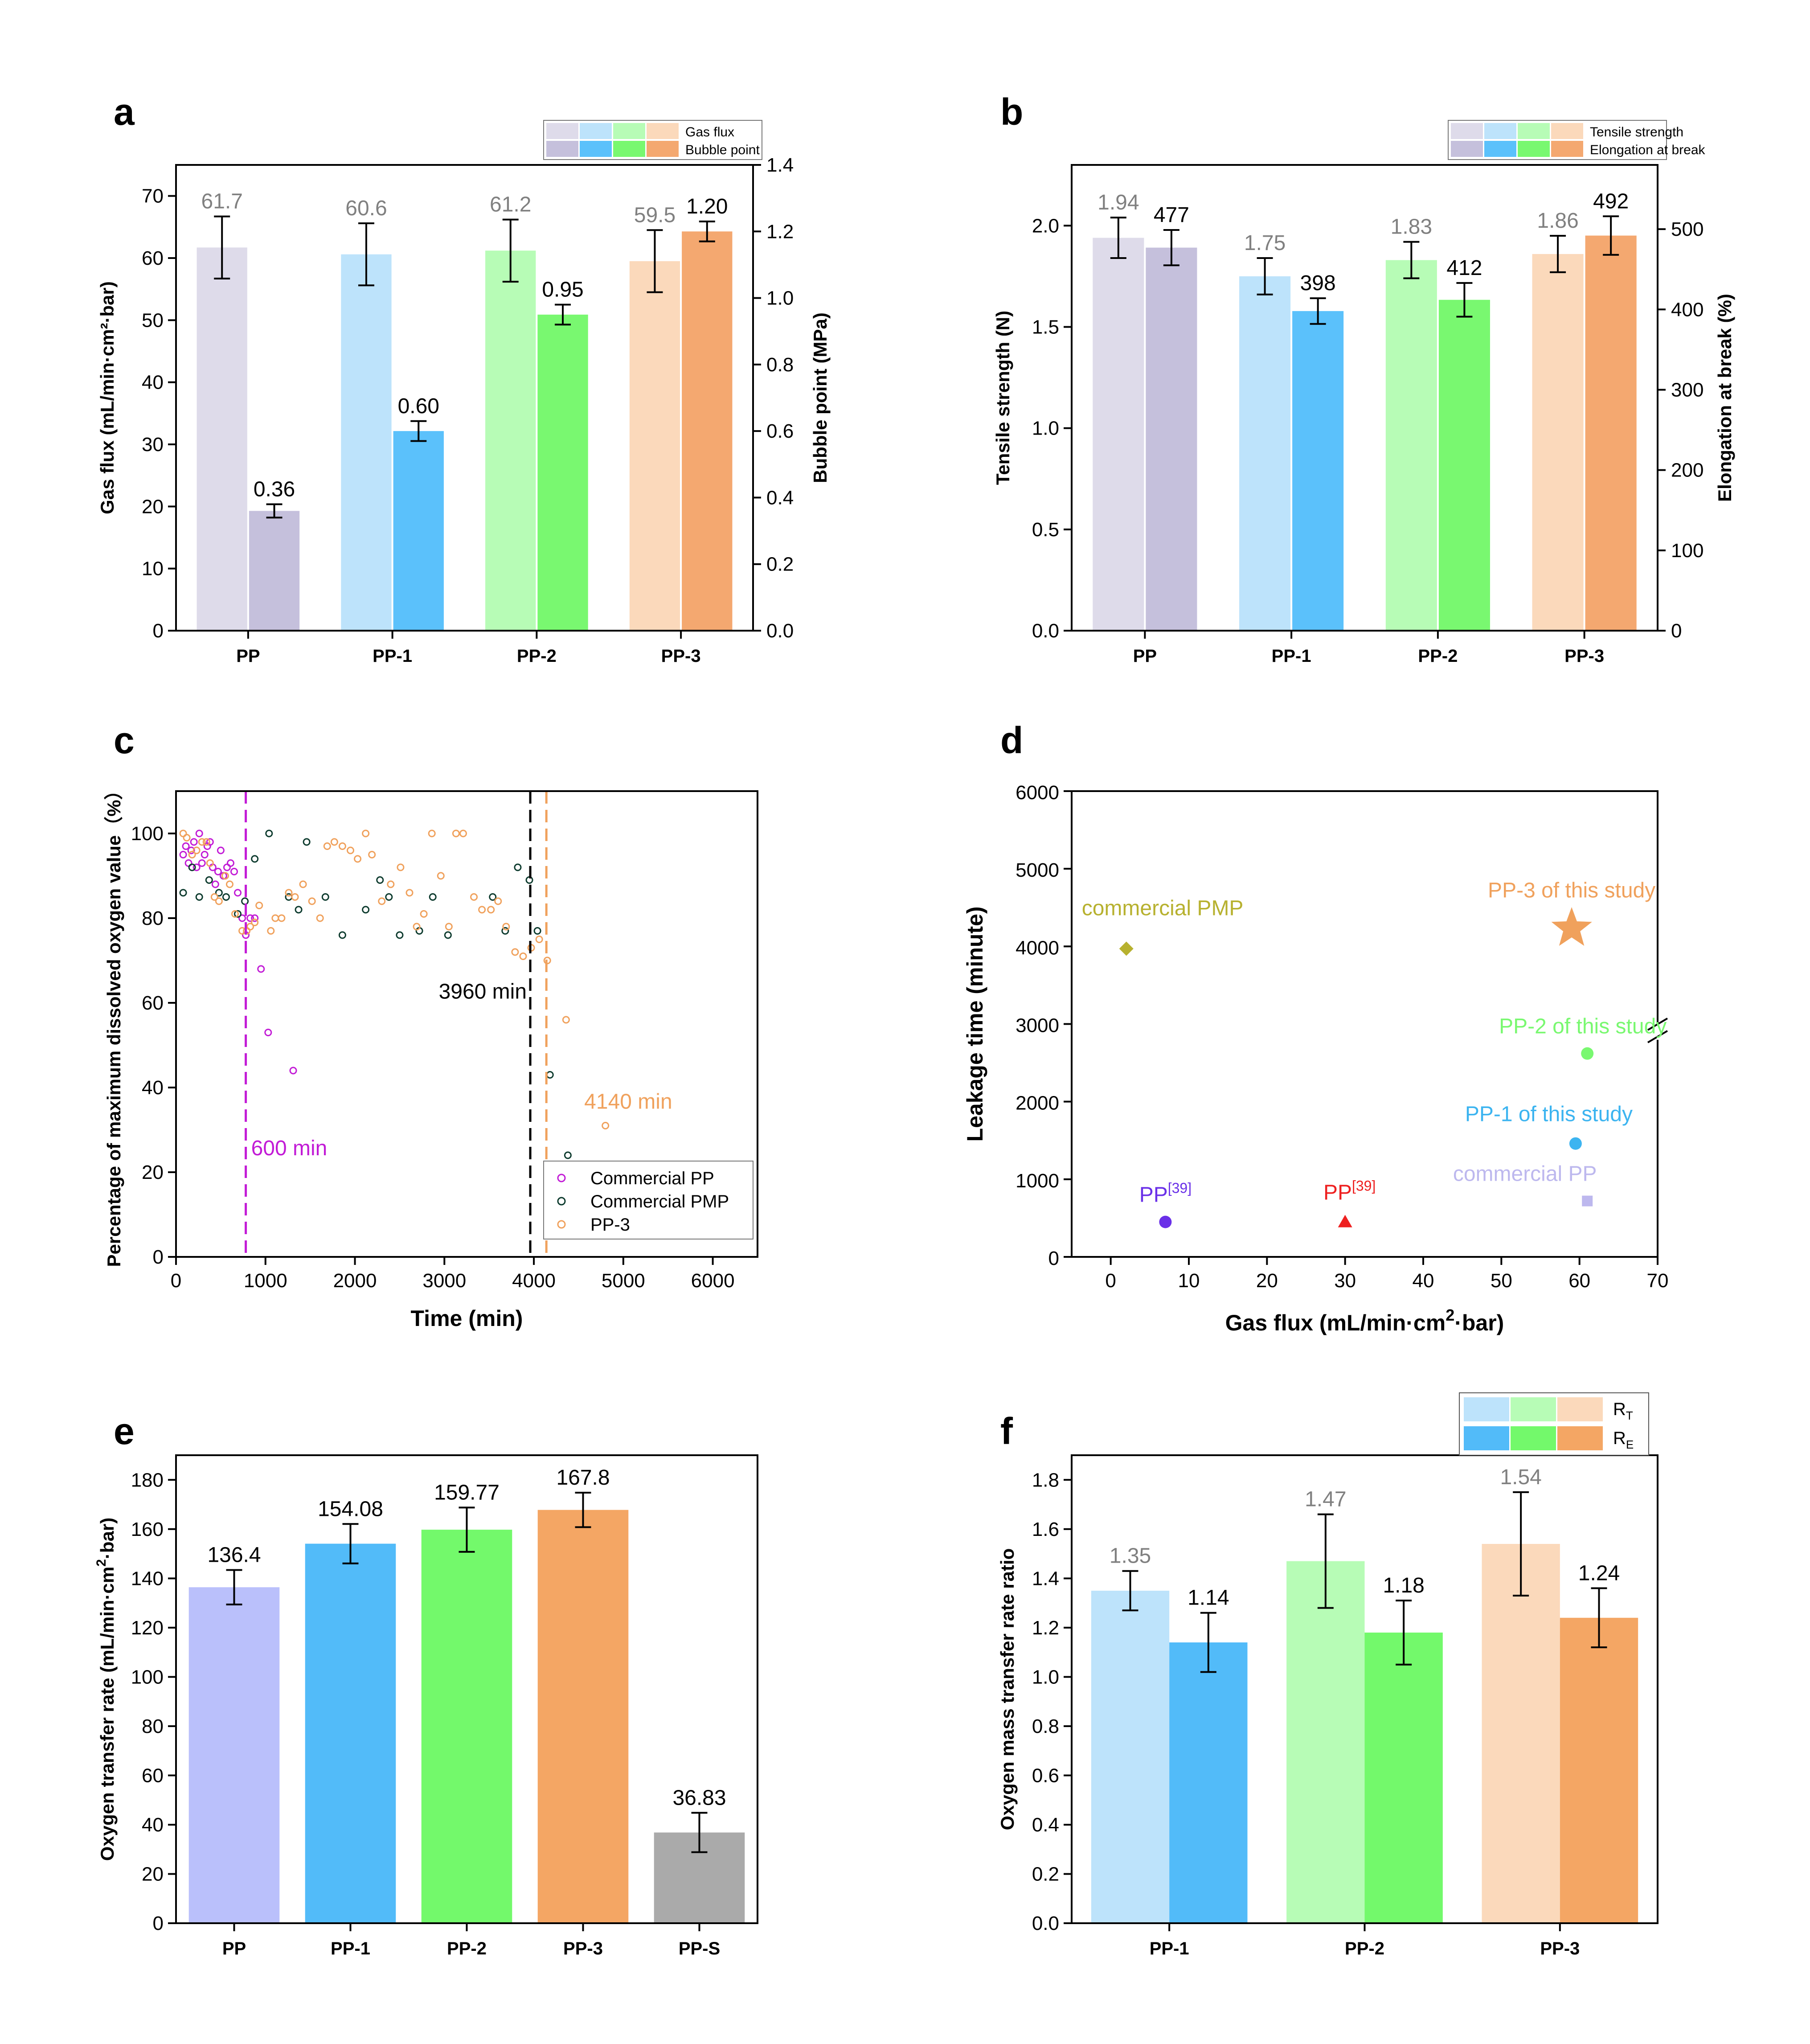  I want to click on e-ytick-label: 0, so click(158, 1924).